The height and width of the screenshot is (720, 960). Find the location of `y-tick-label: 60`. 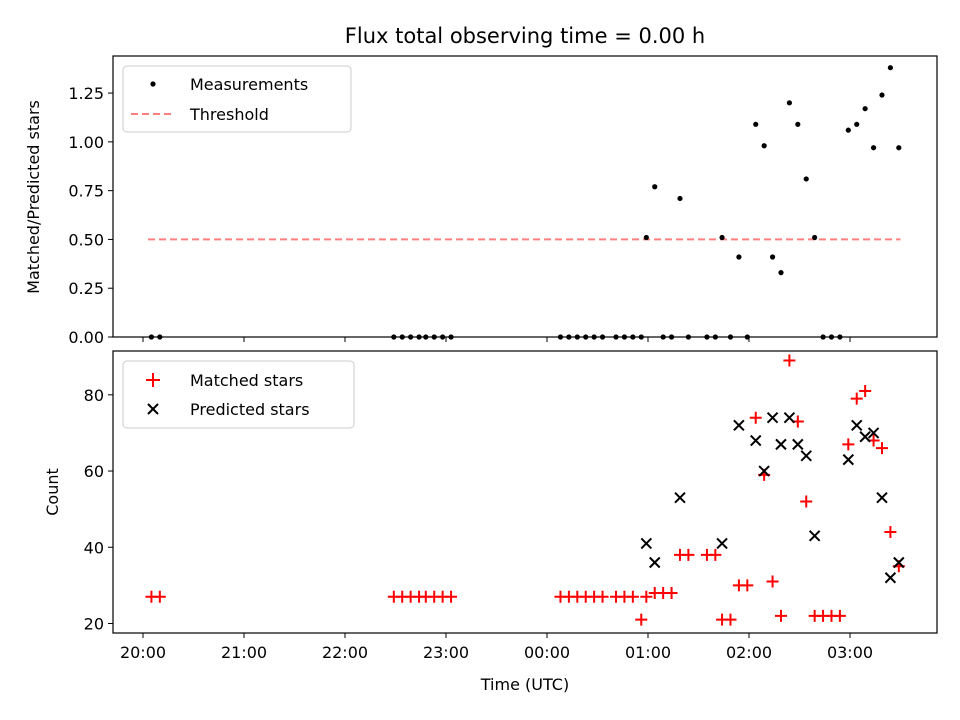

y-tick-label: 60 is located at coordinates (94, 471).